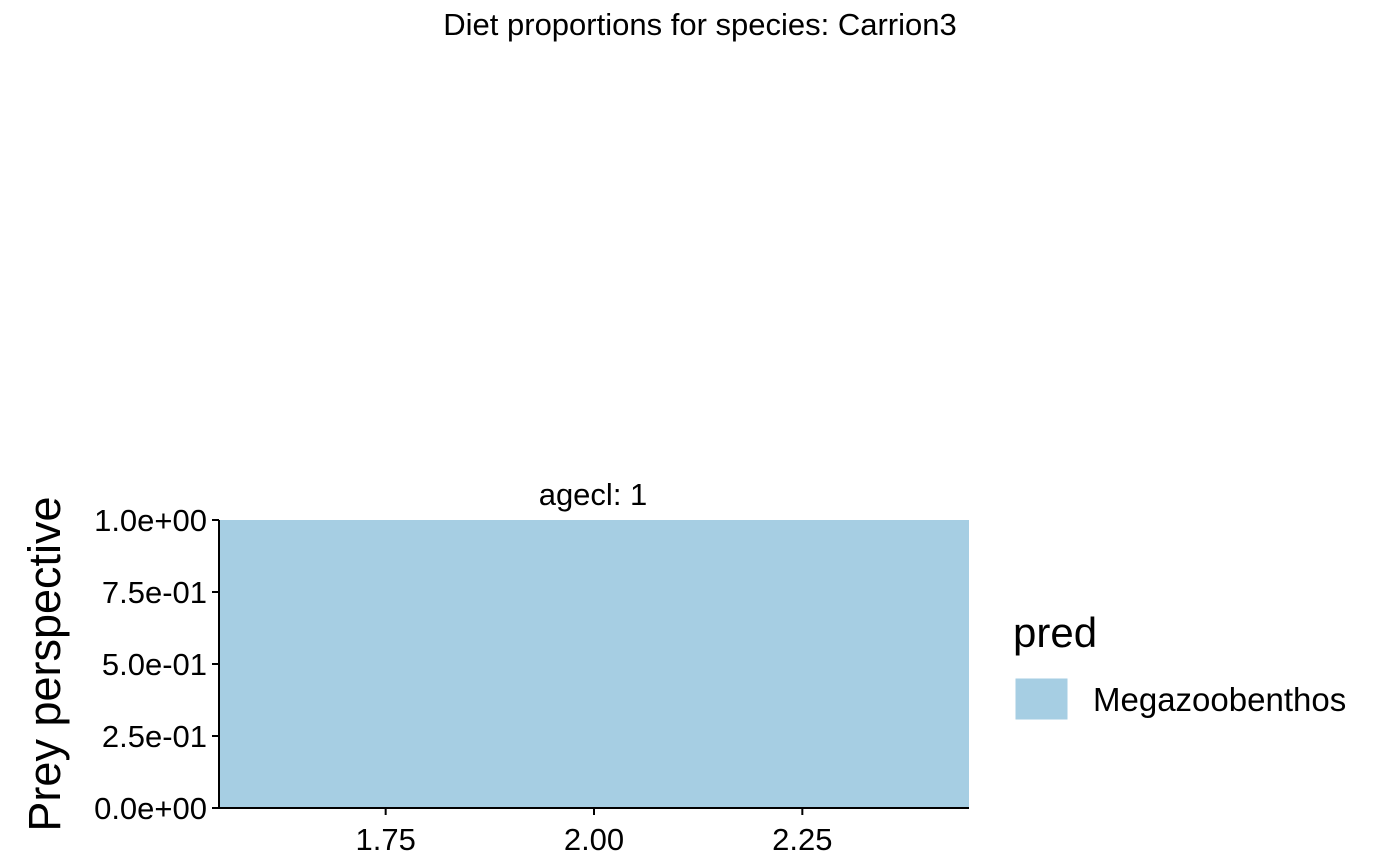  I want to click on y-tick-label: 7.5e-01, so click(154, 592).